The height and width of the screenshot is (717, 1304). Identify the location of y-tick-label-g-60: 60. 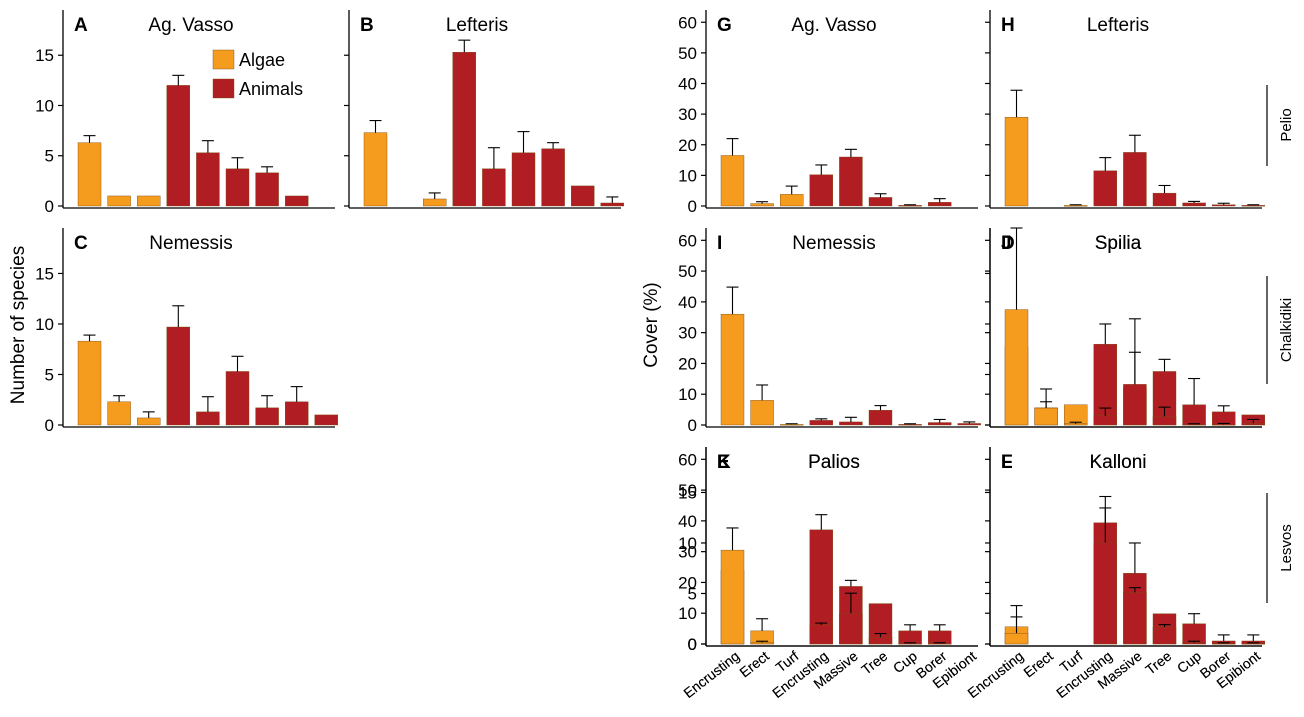
(687, 22).